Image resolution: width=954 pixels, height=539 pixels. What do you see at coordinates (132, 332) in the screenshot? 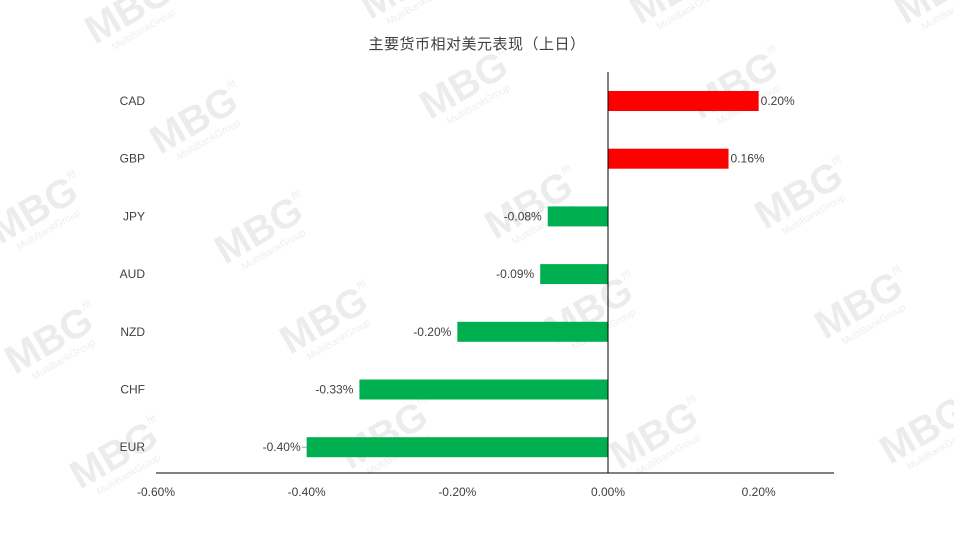
I see `category-label: NZD` at bounding box center [132, 332].